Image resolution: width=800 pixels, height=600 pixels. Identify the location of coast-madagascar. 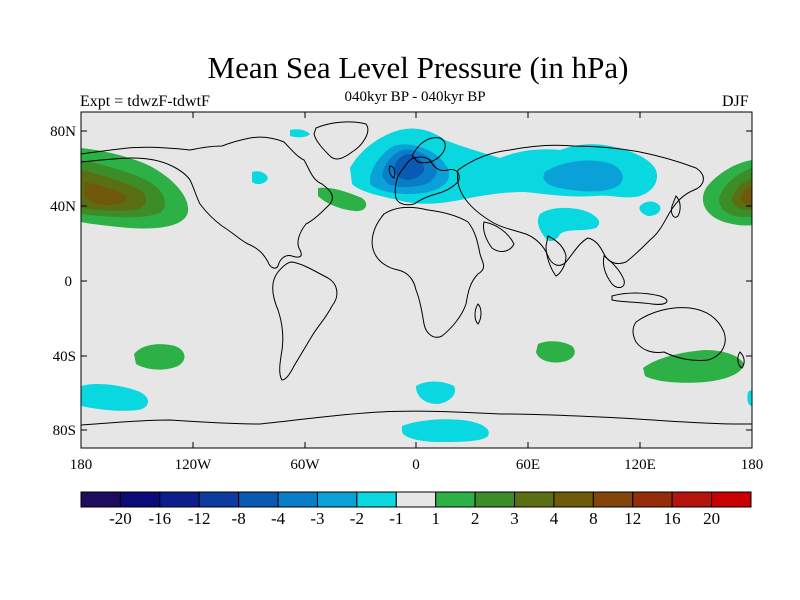
(478, 314).